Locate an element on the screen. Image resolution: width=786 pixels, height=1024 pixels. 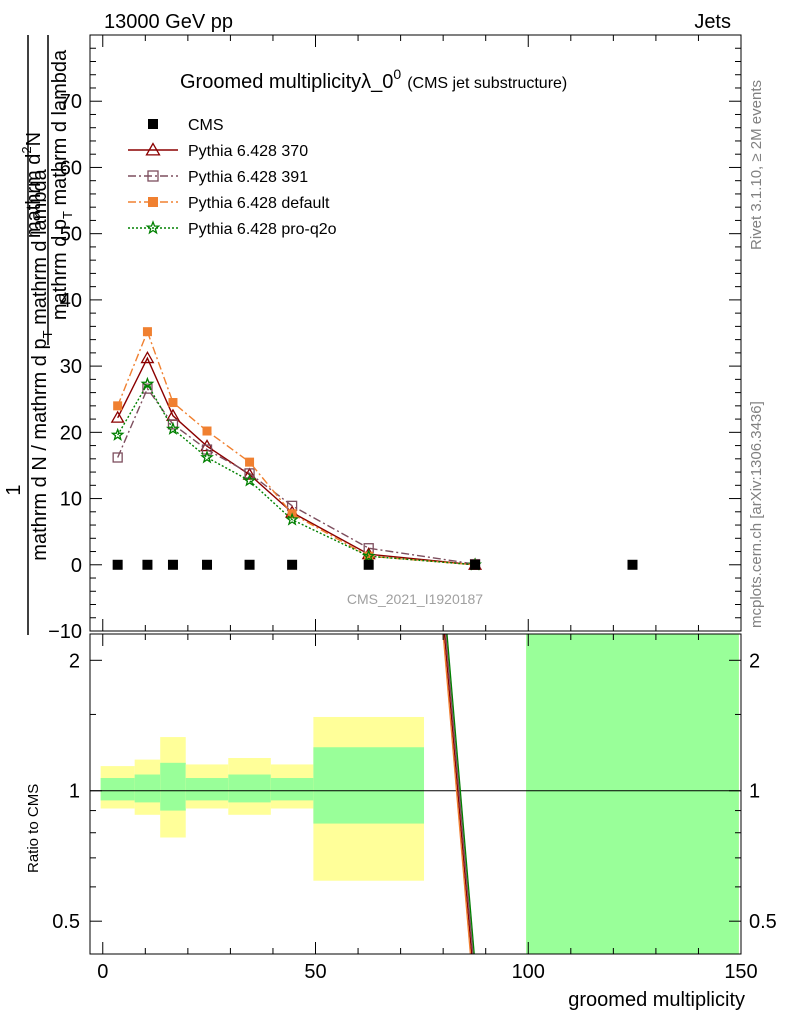
series-pythia-6-428-pro-q2o is located at coordinates (296, 473).